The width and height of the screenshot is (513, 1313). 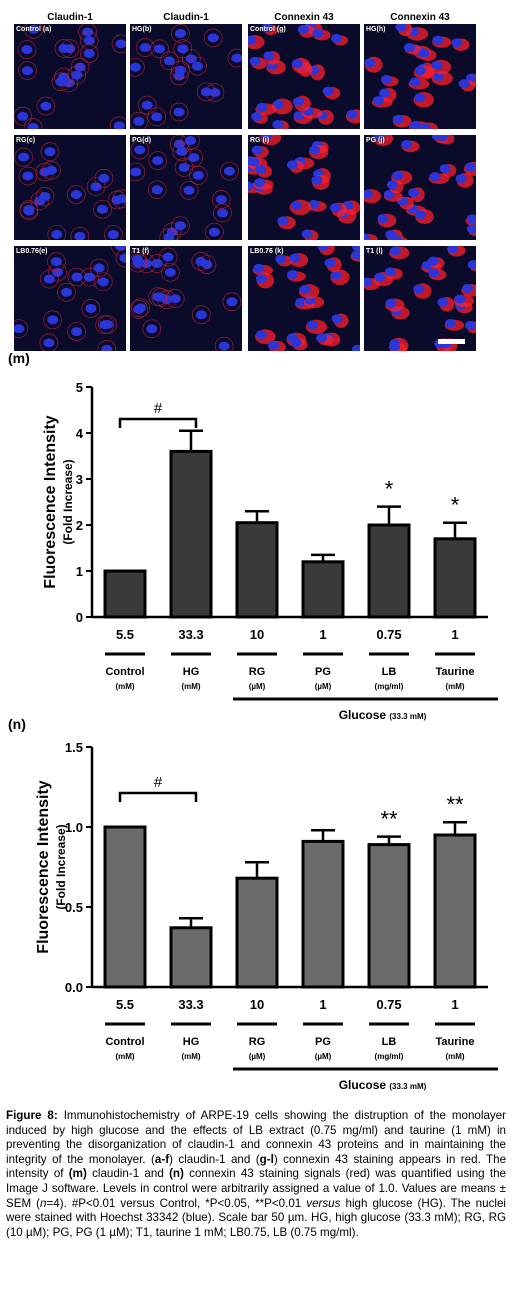 What do you see at coordinates (68, 501) in the screenshot?
I see `y-axis-sublabel: (Fold Increase)` at bounding box center [68, 501].